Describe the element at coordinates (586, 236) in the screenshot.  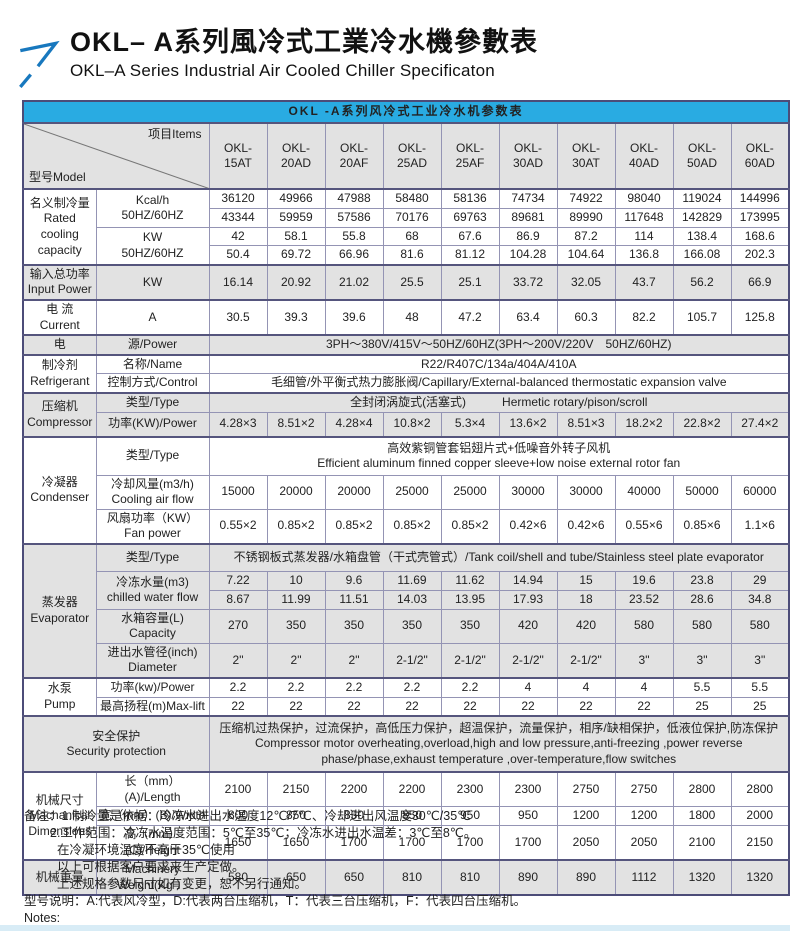
I see `value-cell: 87.2` at that location.